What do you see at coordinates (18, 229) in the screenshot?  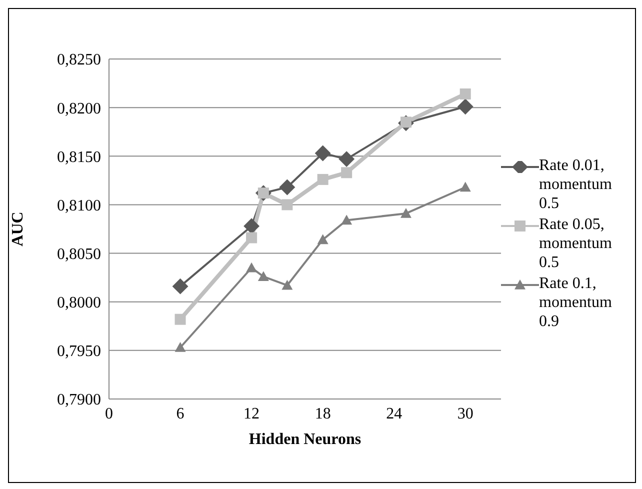 I see `y-axis-title: AUC` at bounding box center [18, 229].